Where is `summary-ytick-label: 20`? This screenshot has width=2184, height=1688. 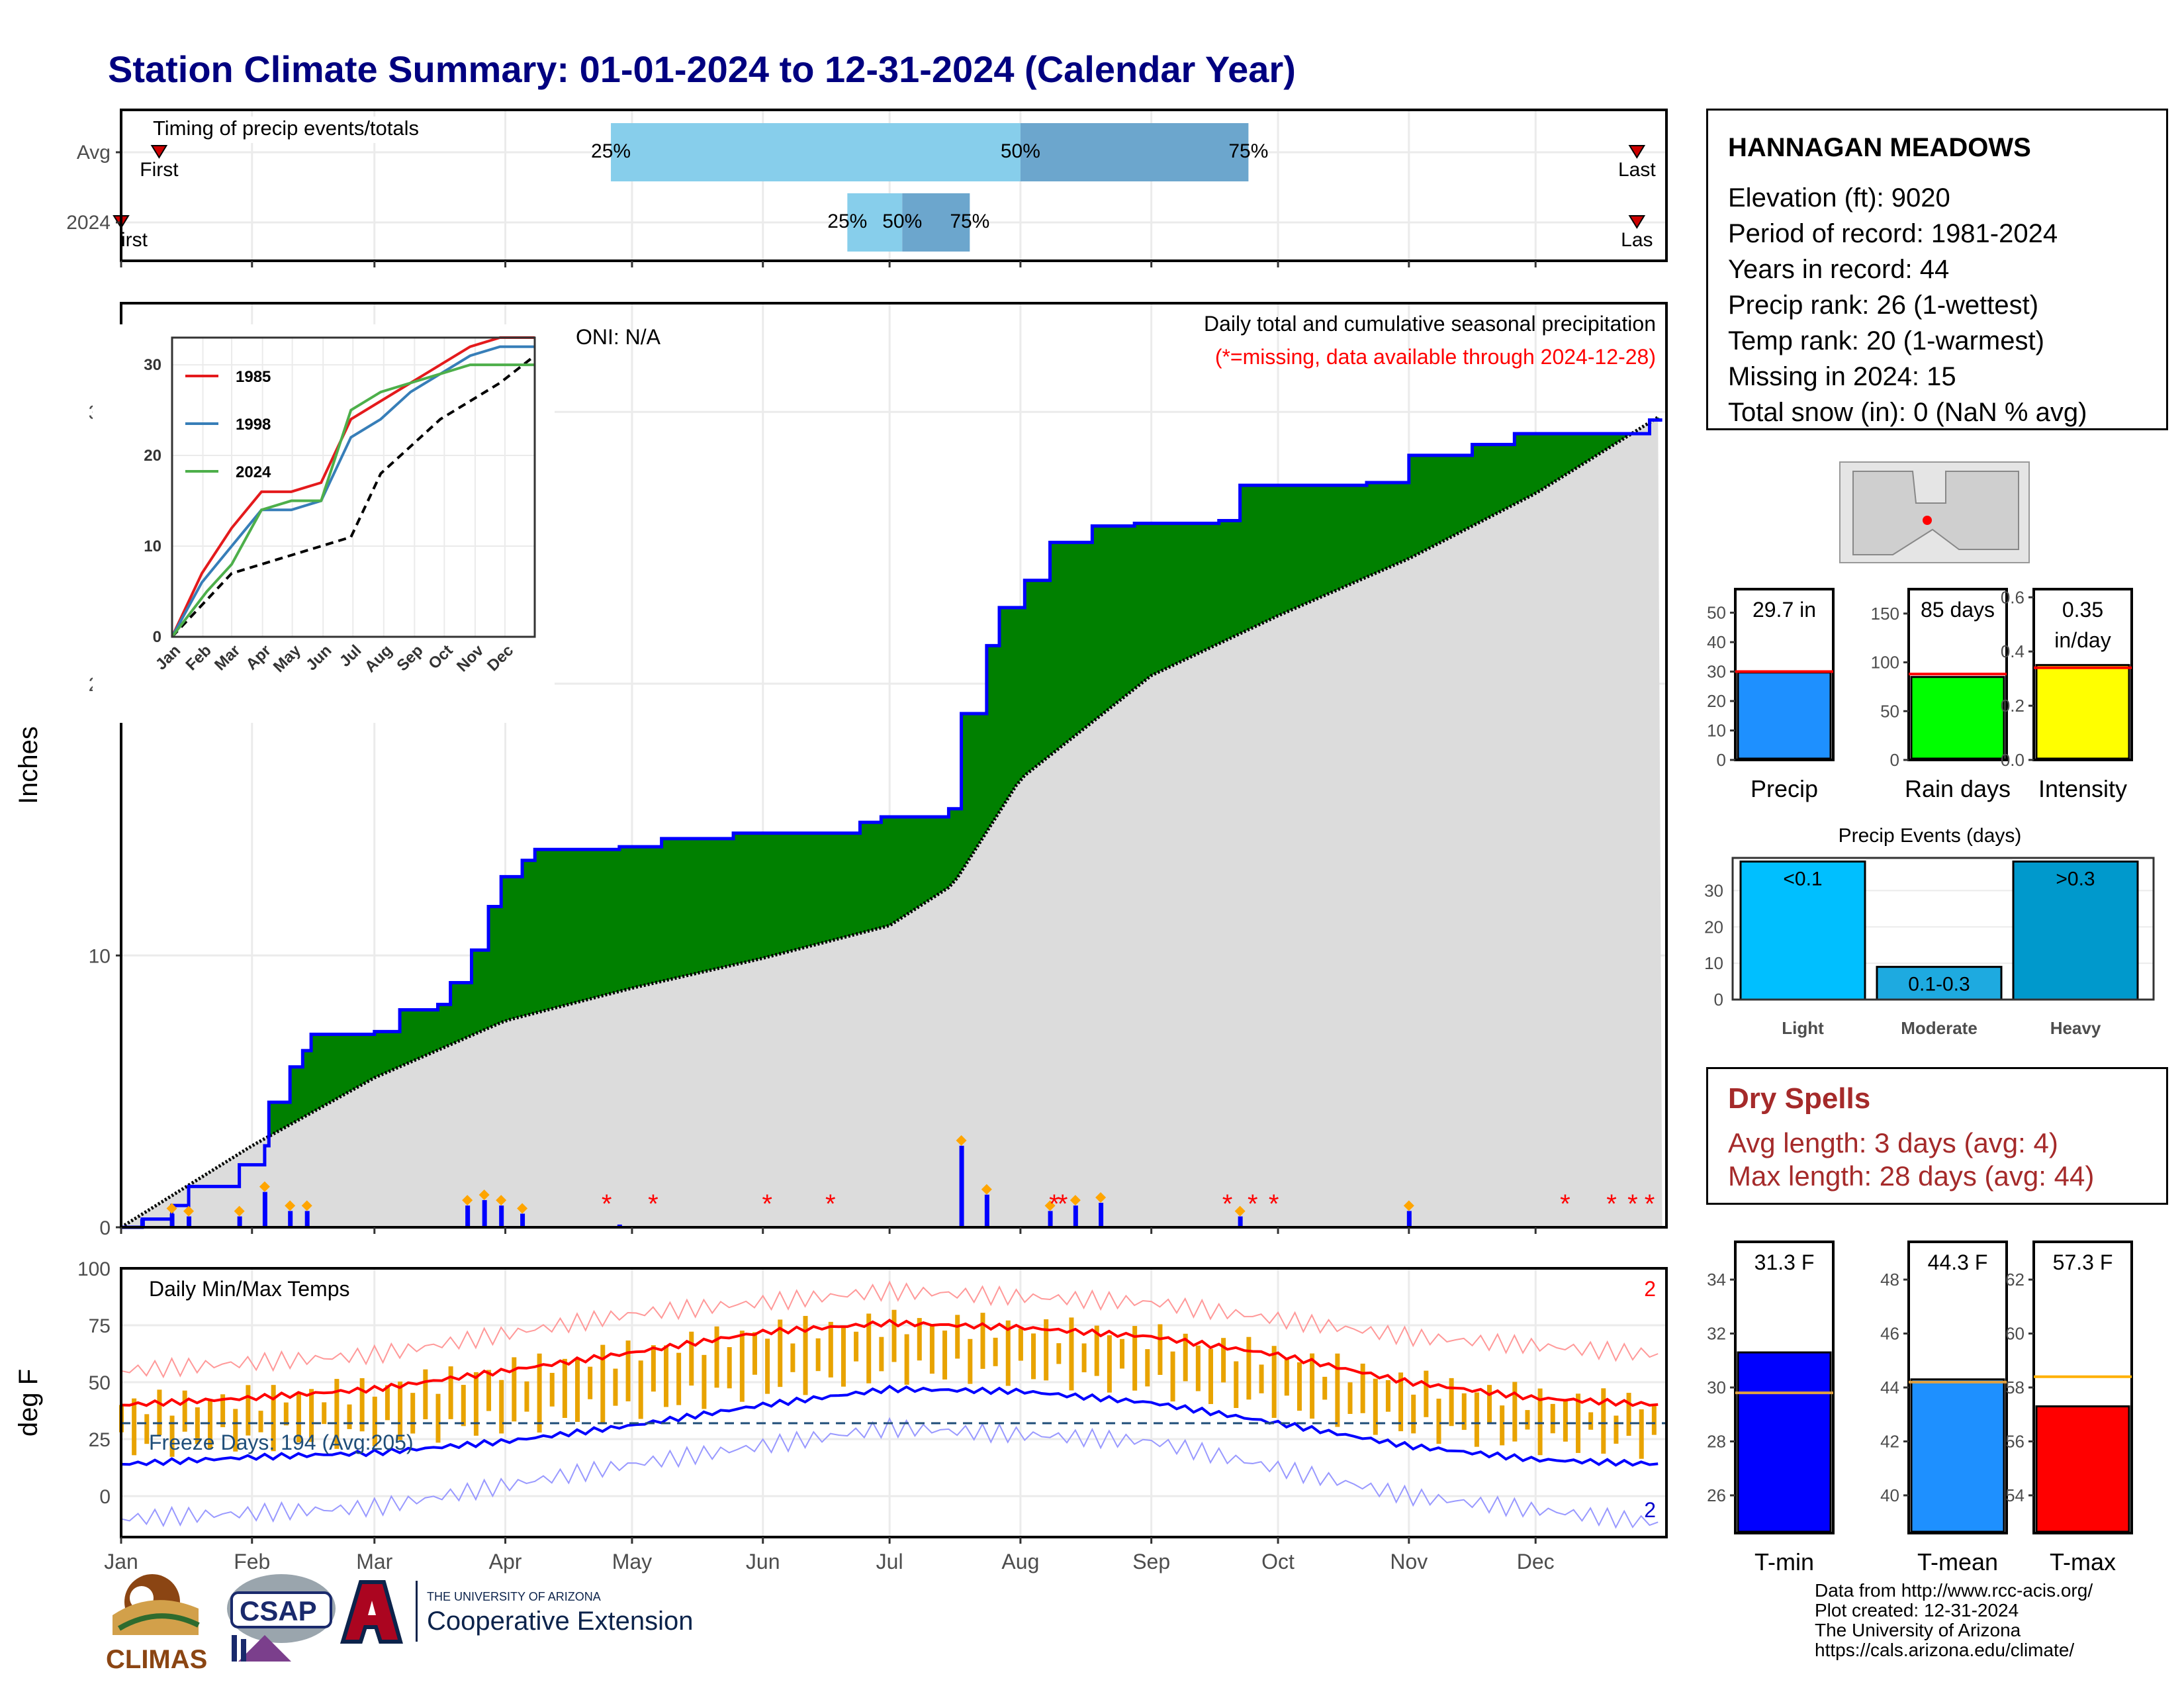 summary-ytick-label: 20 is located at coordinates (1716, 701).